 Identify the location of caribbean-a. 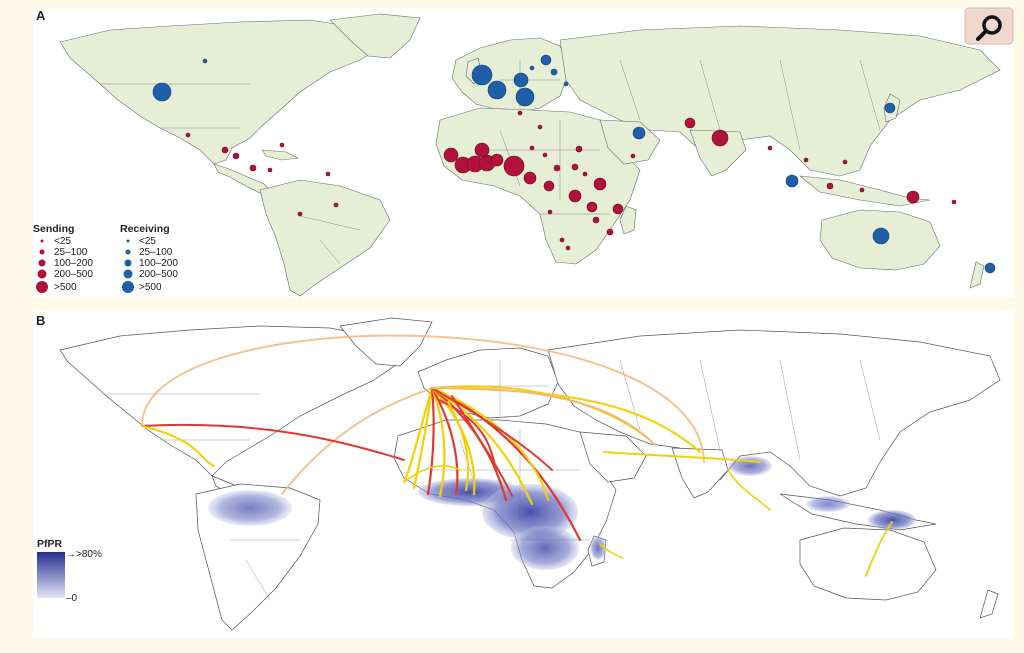
(280, 155).